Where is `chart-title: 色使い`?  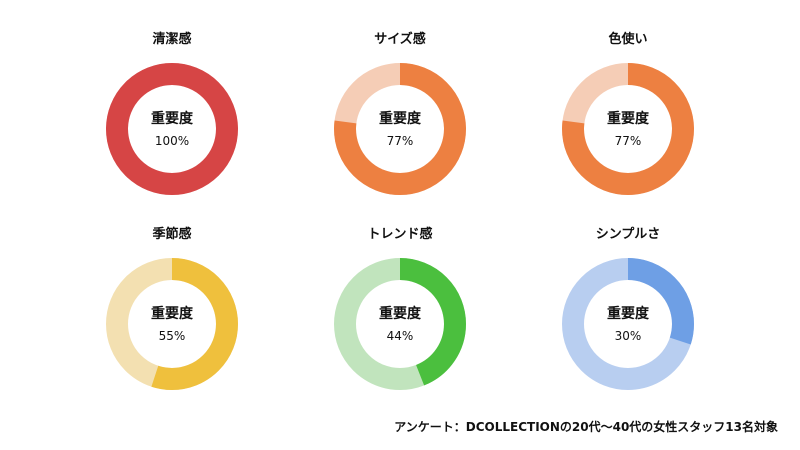
chart-title: 色使い is located at coordinates (628, 39).